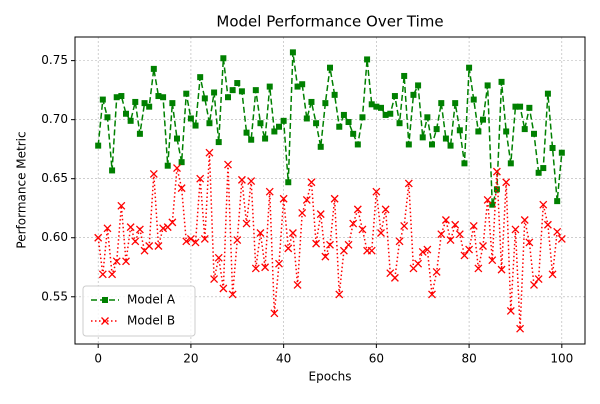 The width and height of the screenshot is (600, 404). I want to click on legend-label: Model B, so click(151, 321).